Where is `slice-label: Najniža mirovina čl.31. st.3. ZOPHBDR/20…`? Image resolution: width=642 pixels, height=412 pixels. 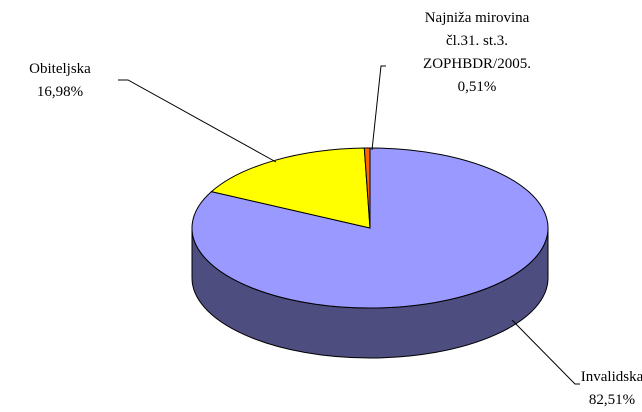
slice-label: Najniža mirovina čl.31. st.3. ZOPHBDR/20… is located at coordinates (477, 53).